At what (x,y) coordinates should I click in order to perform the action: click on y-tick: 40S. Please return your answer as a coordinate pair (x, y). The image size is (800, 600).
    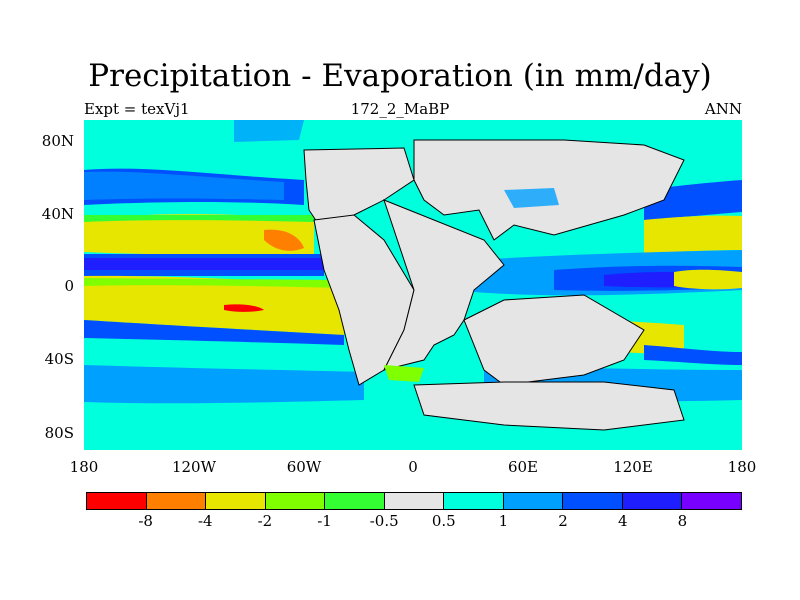
    Looking at the image, I should click on (59, 359).